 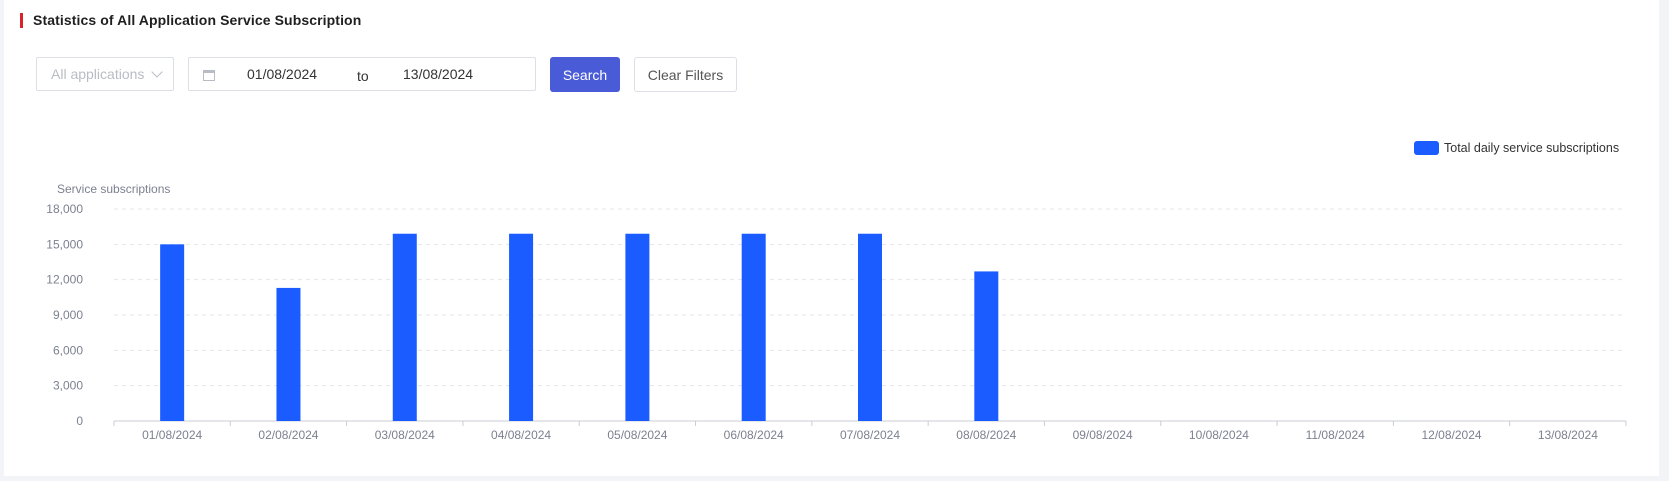 I want to click on date-start-input: 01/08/2024, so click(x=282, y=74).